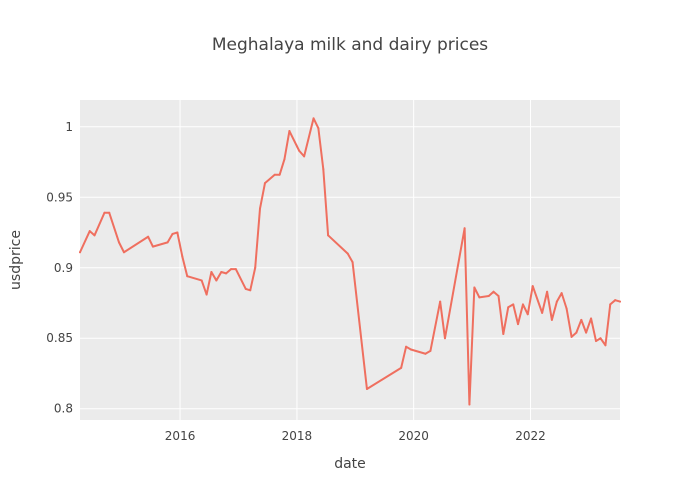 This screenshot has height=500, width=700. Describe the element at coordinates (59, 338) in the screenshot. I see `y-tick-label: 0.85` at that location.